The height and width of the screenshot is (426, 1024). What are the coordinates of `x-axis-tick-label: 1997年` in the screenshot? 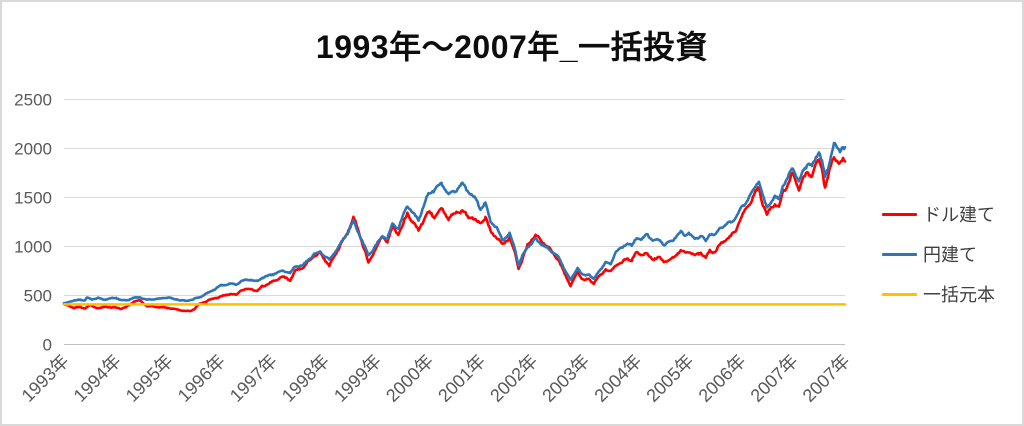 It's located at (253, 378).